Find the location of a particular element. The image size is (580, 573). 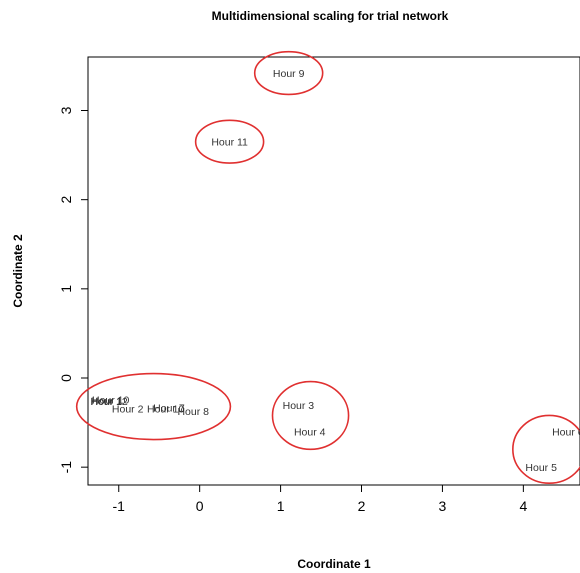

point-label: Hour 3 is located at coordinates (299, 406).